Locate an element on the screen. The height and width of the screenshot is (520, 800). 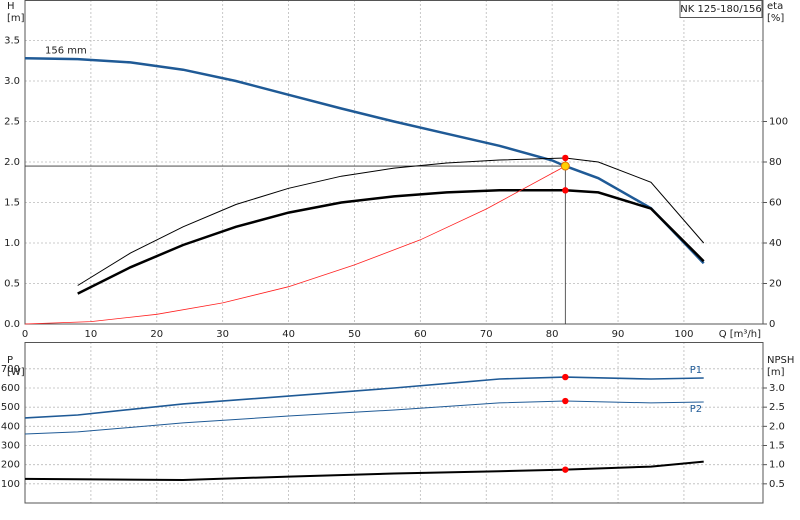
y2-tick-label: 2.0 is located at coordinates (777, 426).